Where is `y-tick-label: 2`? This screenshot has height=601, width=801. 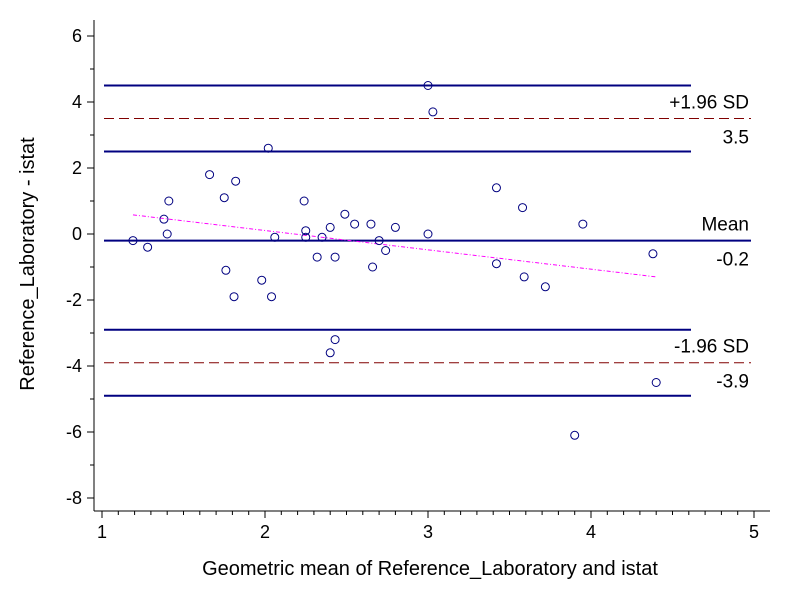
y-tick-label: 2 is located at coordinates (77, 168).